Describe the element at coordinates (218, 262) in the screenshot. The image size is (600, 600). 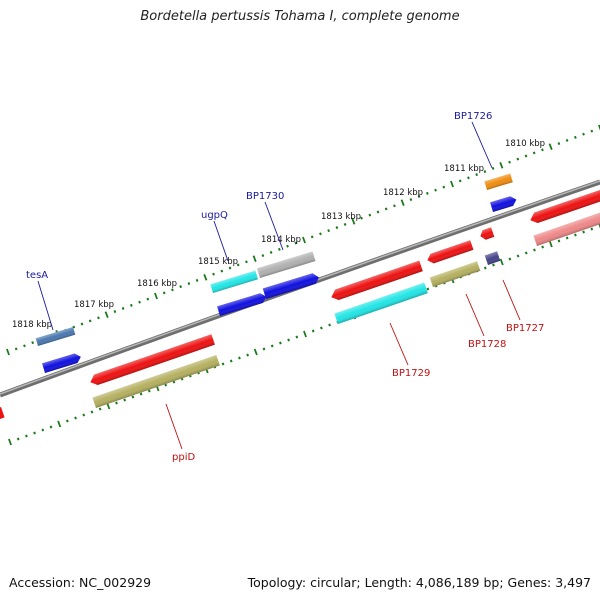
I see `kbp-label-1815: 1815 kbp` at that location.